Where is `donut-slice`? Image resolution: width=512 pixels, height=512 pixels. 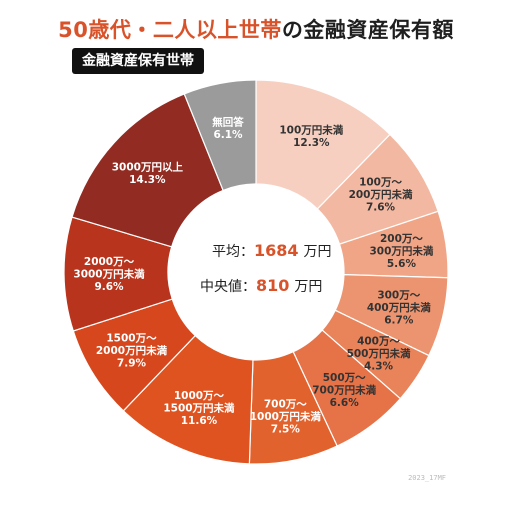
donut-slice is located at coordinates (220, 135).